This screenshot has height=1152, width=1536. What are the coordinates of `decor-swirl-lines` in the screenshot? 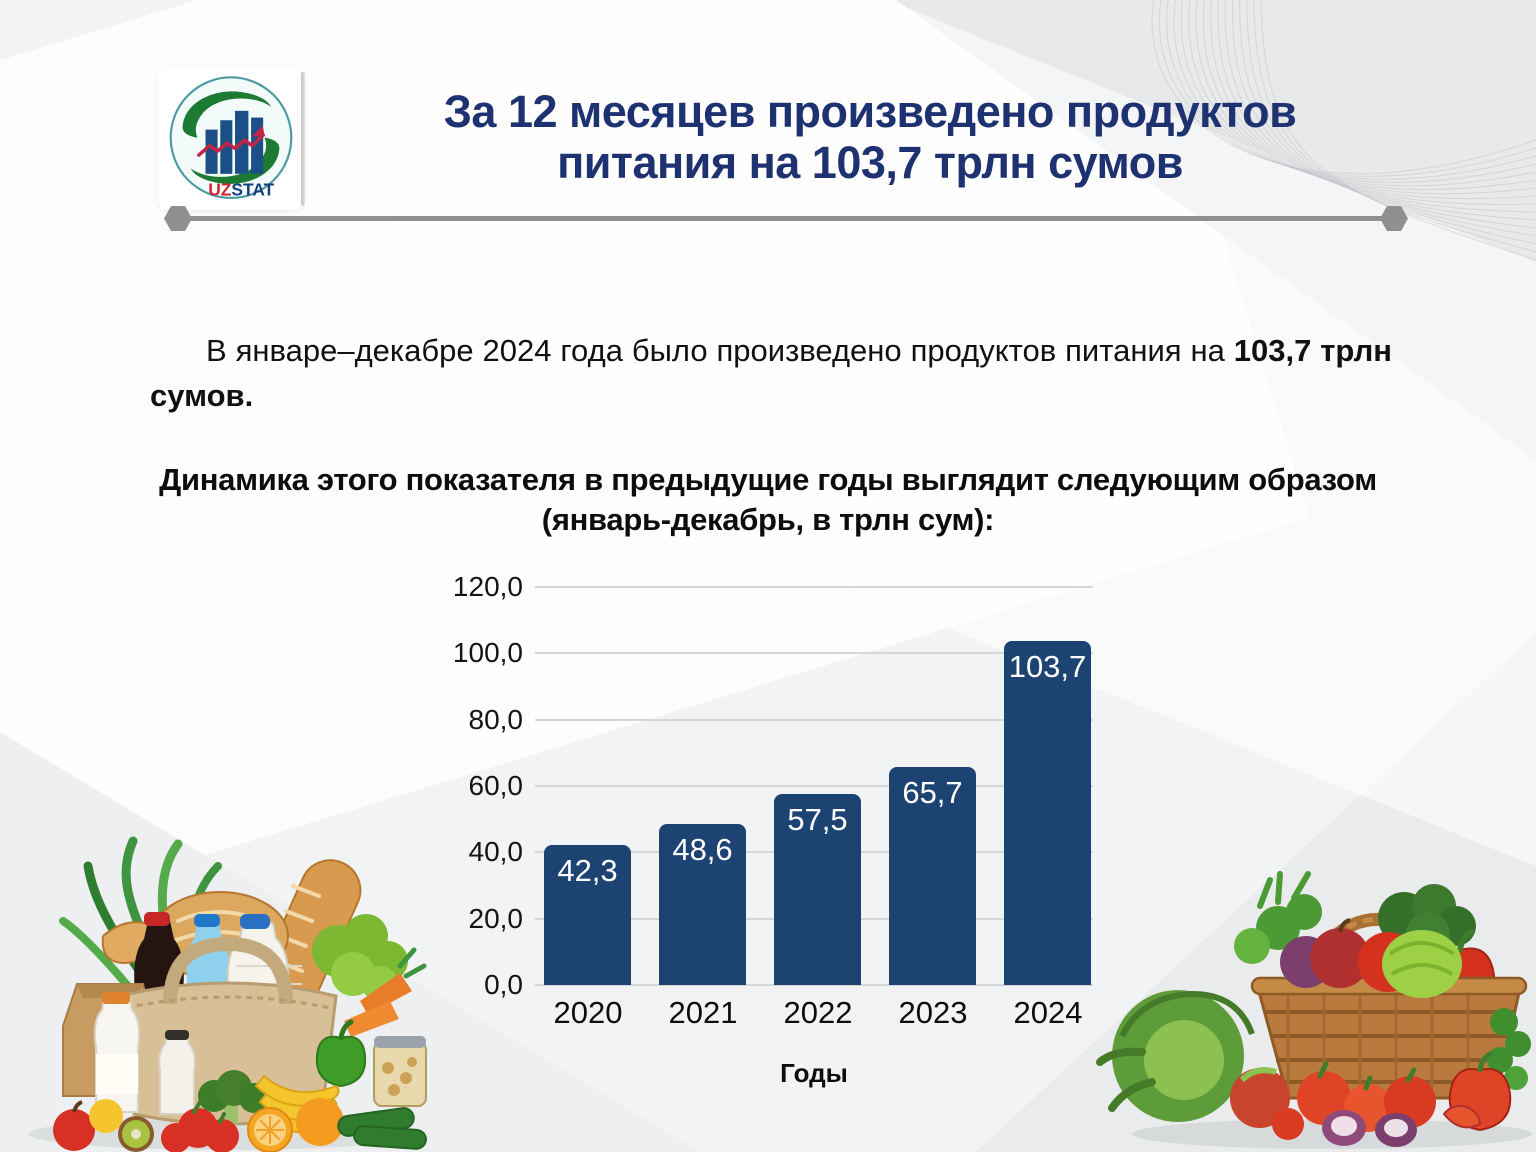 It's located at (1343, 130).